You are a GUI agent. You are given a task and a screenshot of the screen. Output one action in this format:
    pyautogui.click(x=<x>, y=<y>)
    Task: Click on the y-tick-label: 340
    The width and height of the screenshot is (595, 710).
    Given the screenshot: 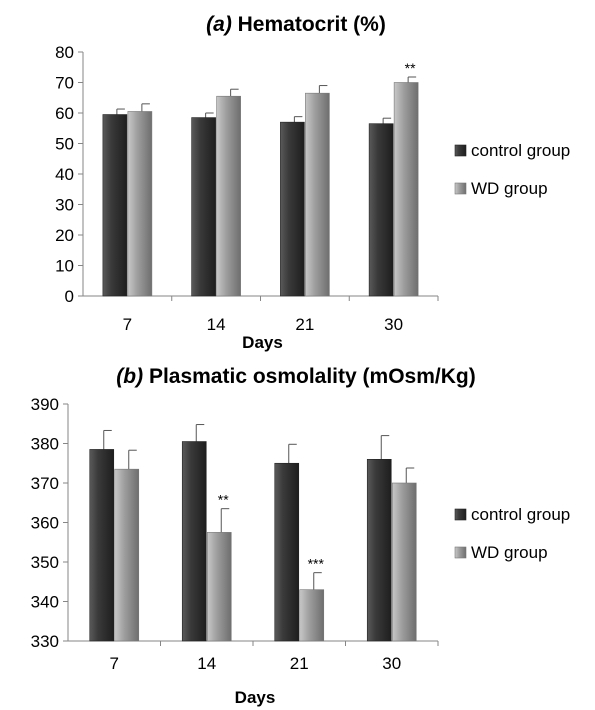 What is the action you would take?
    pyautogui.click(x=45, y=602)
    